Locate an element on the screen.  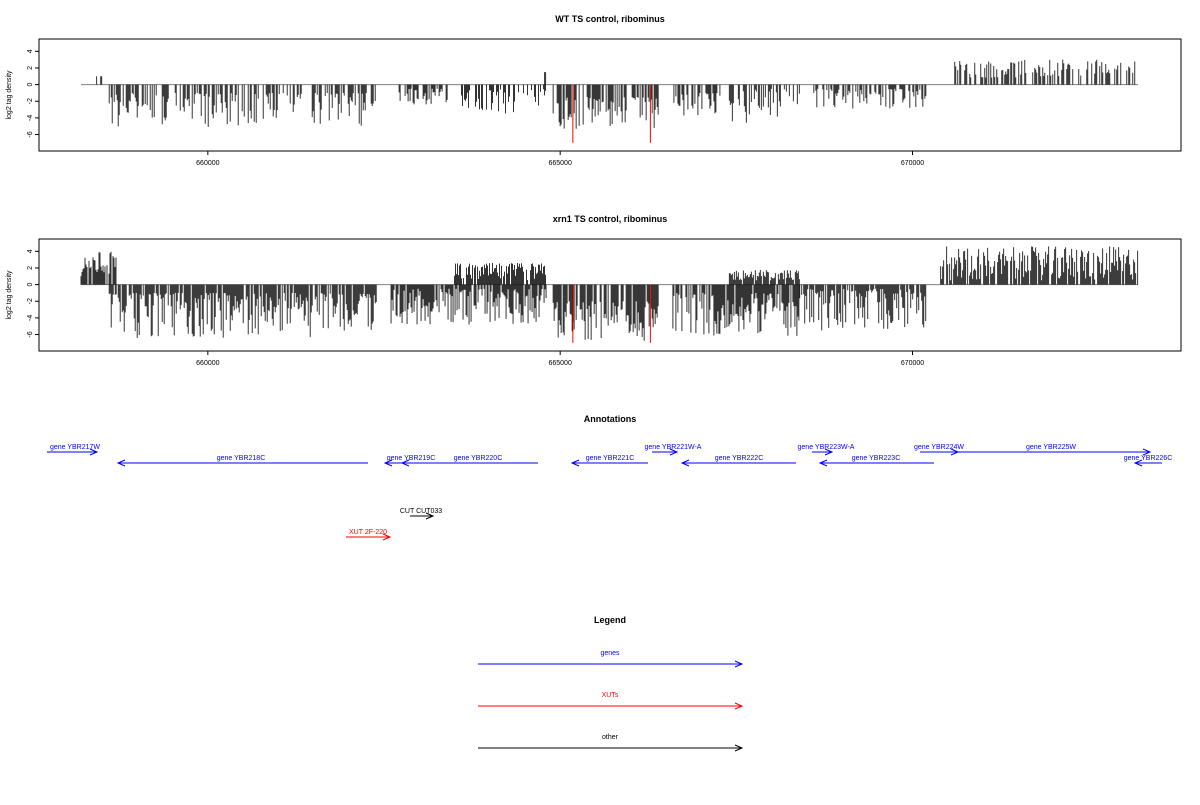
legend-label: genes is located at coordinates (610, 653).